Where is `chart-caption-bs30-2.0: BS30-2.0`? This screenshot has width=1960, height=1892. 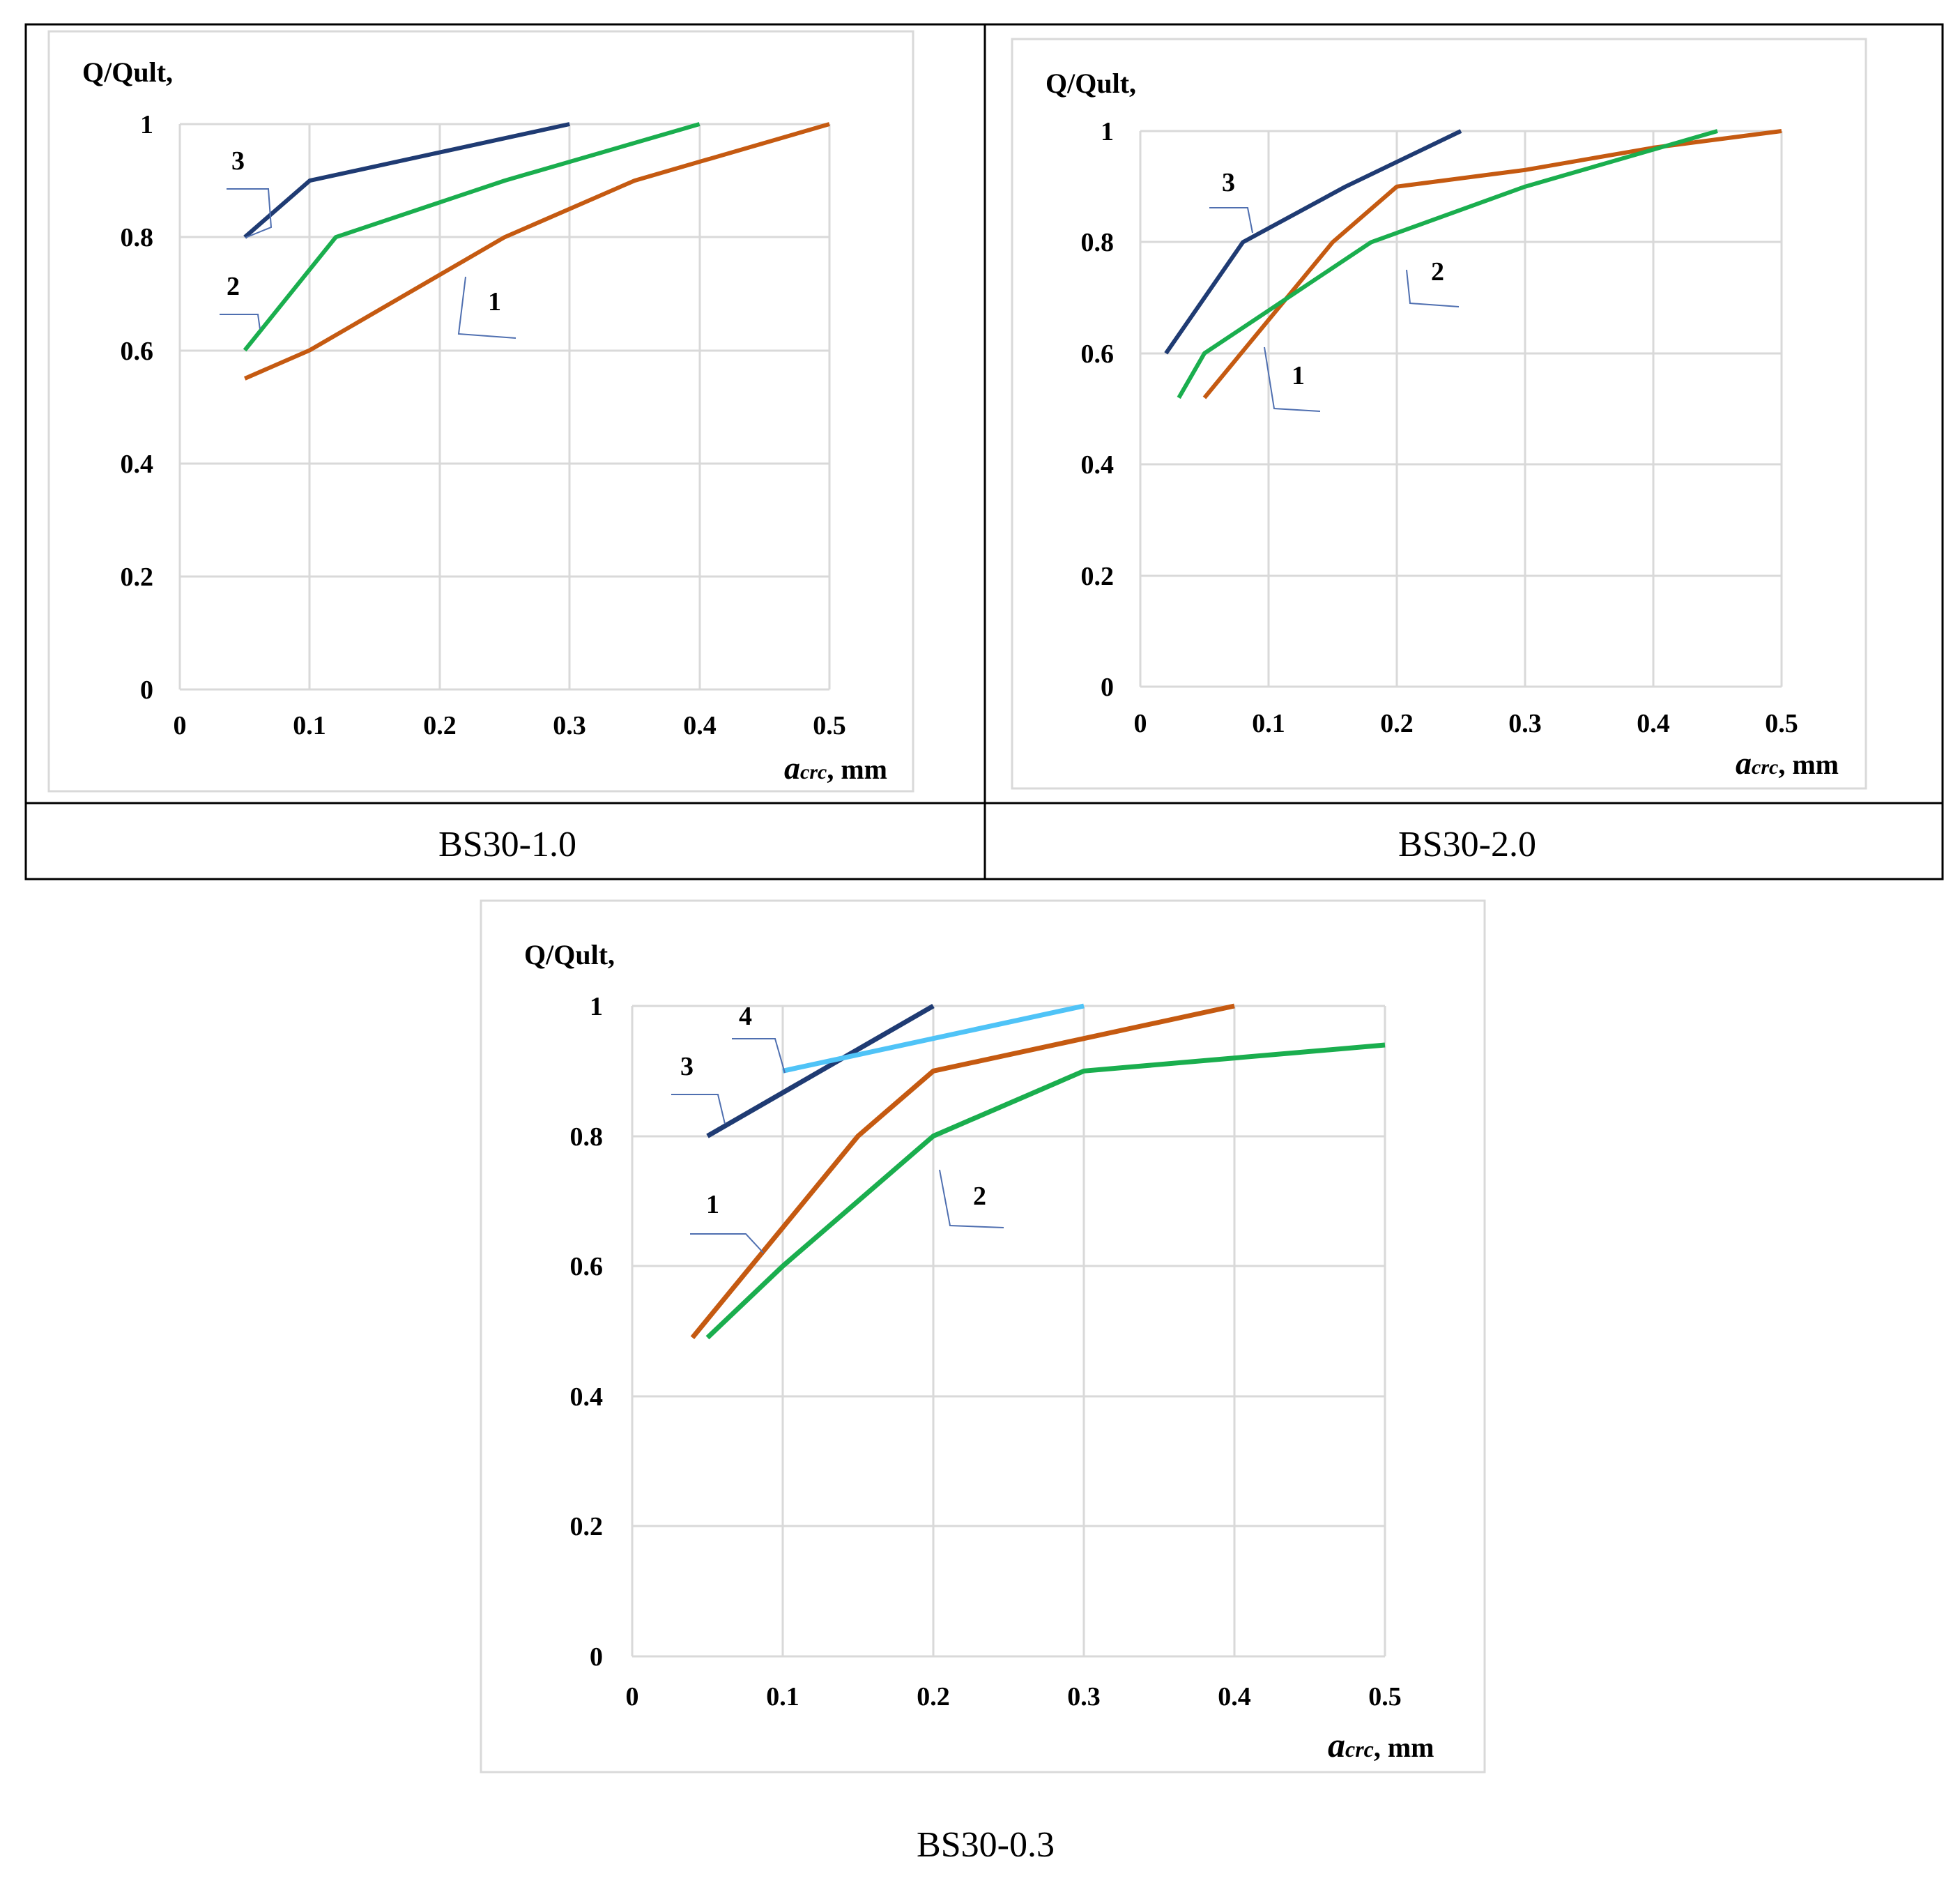 chart-caption-bs30-2.0: BS30-2.0 is located at coordinates (1467, 844).